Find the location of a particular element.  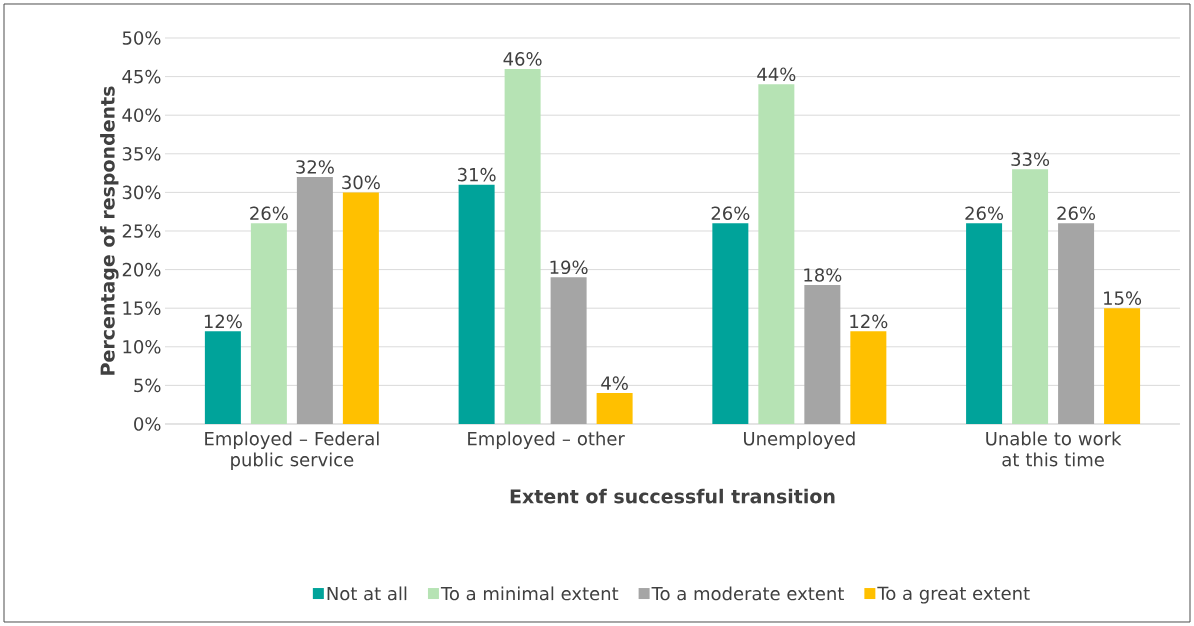

y-tick-label: 45% is located at coordinates (141, 76).